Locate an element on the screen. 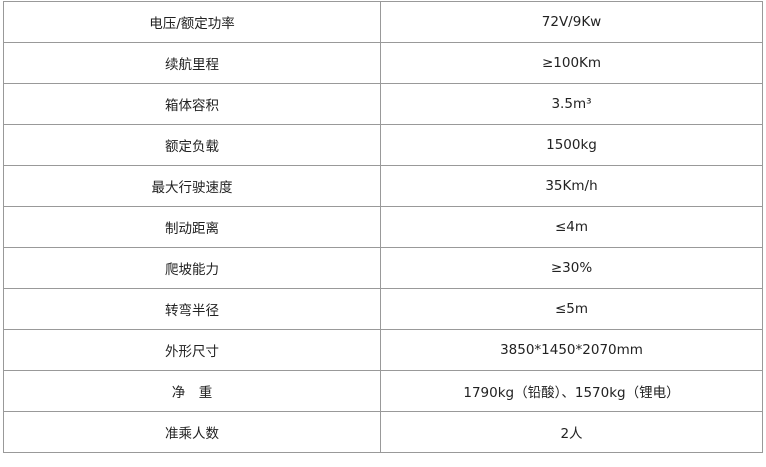 The width and height of the screenshot is (766, 467). table-row: 爬坡能力 ≥30% is located at coordinates (383, 268).